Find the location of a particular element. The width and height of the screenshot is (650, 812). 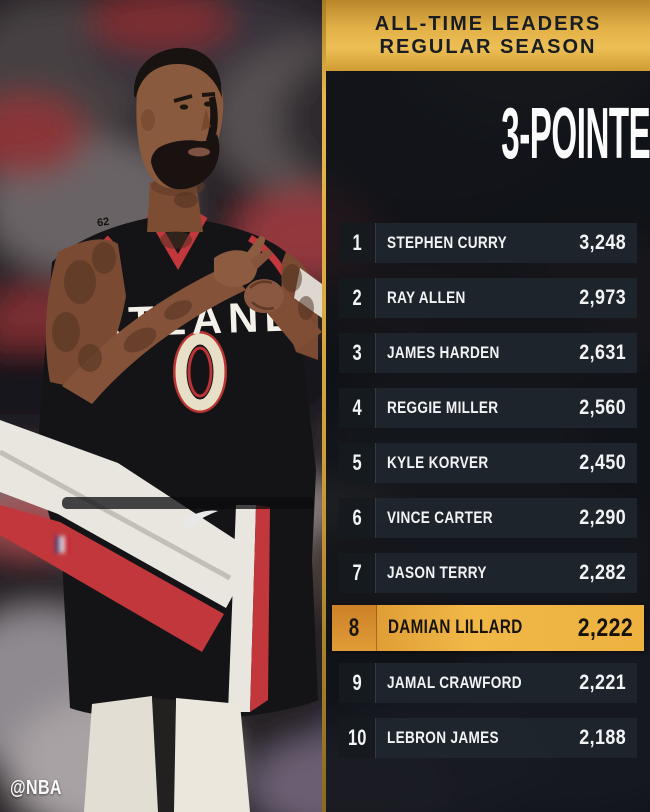

player-name-label: DAMIAN LILLARD is located at coordinates (455, 627).